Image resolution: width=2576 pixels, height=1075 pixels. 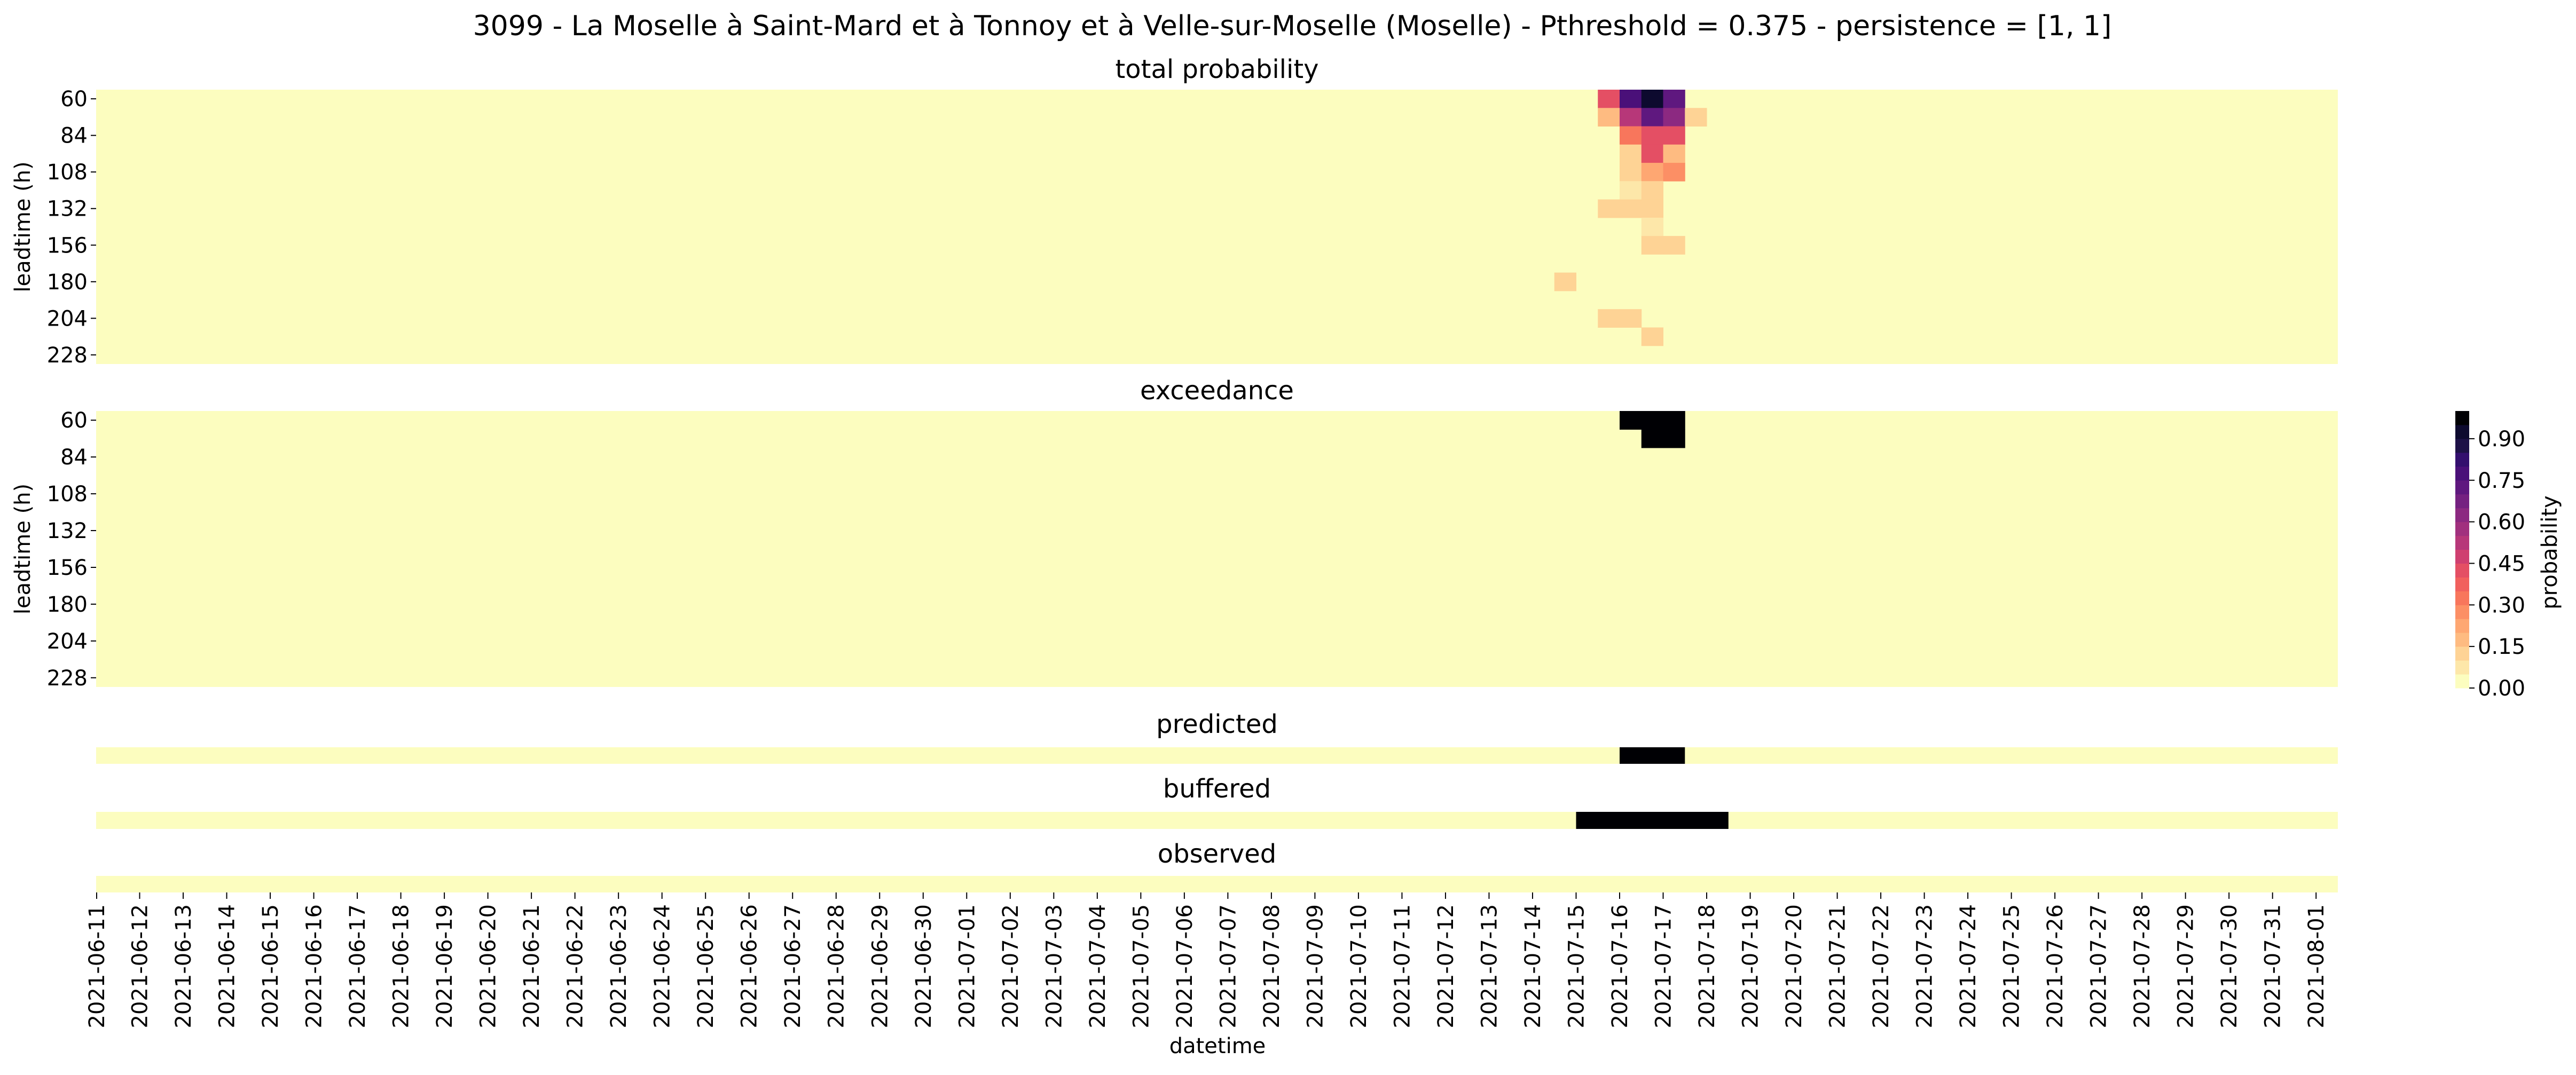 What do you see at coordinates (1217, 69) in the screenshot?
I see `panel-title: total probability` at bounding box center [1217, 69].